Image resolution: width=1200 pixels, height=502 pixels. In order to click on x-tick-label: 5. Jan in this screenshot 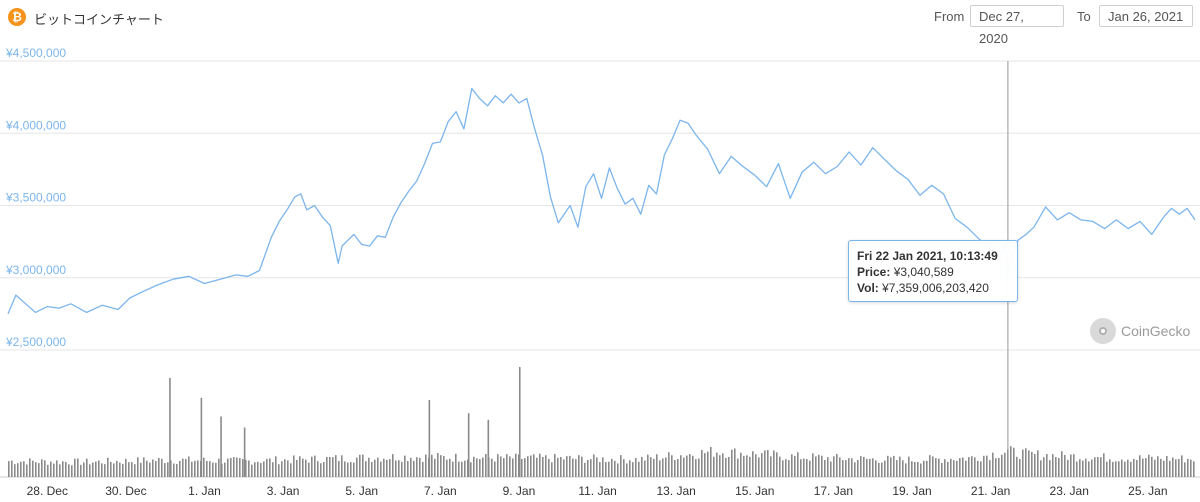, I will do `click(361, 491)`.